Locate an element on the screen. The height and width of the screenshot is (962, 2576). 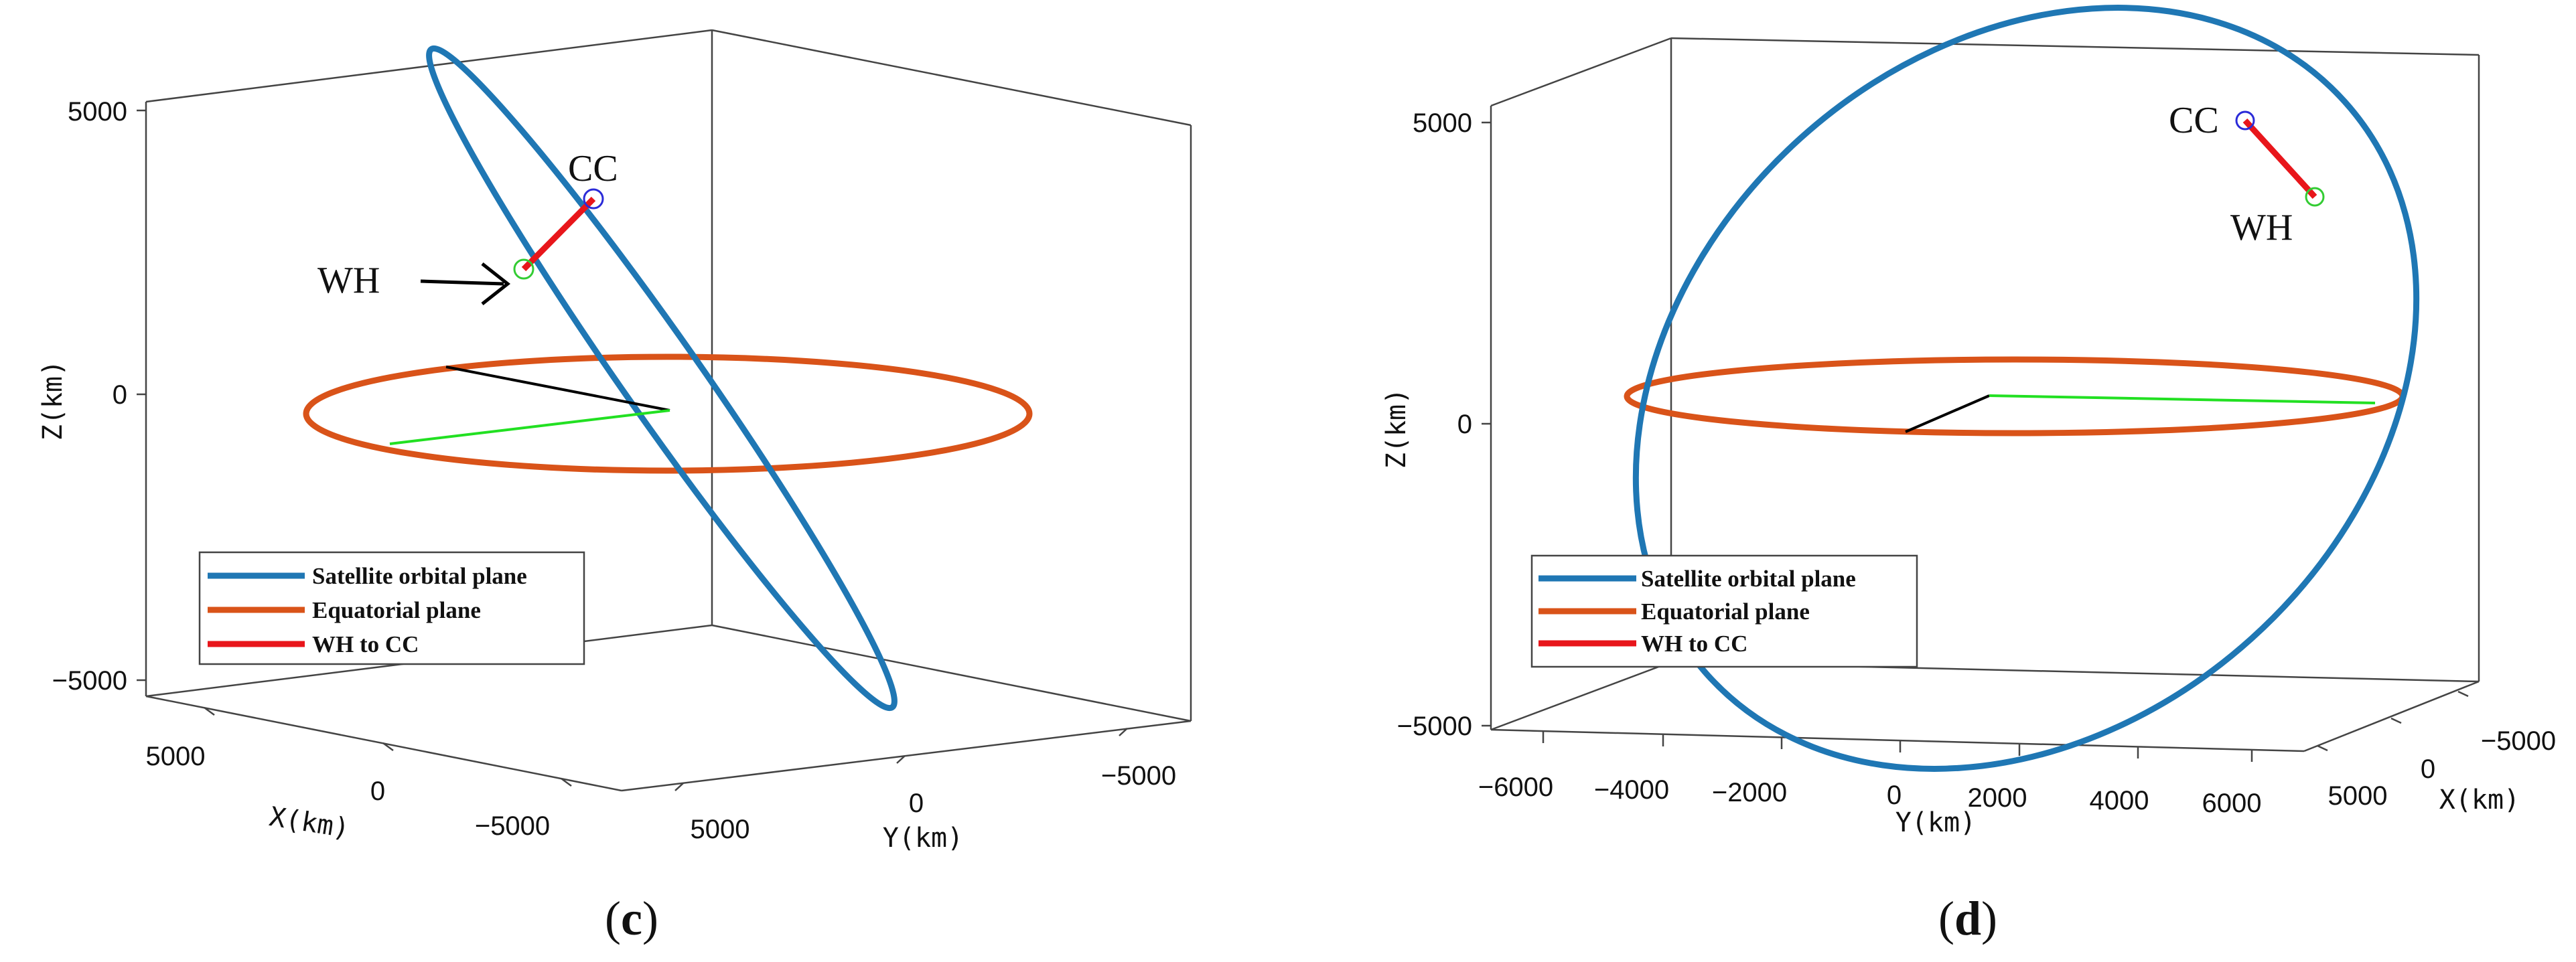
wh-arrow is located at coordinates (465, 283).